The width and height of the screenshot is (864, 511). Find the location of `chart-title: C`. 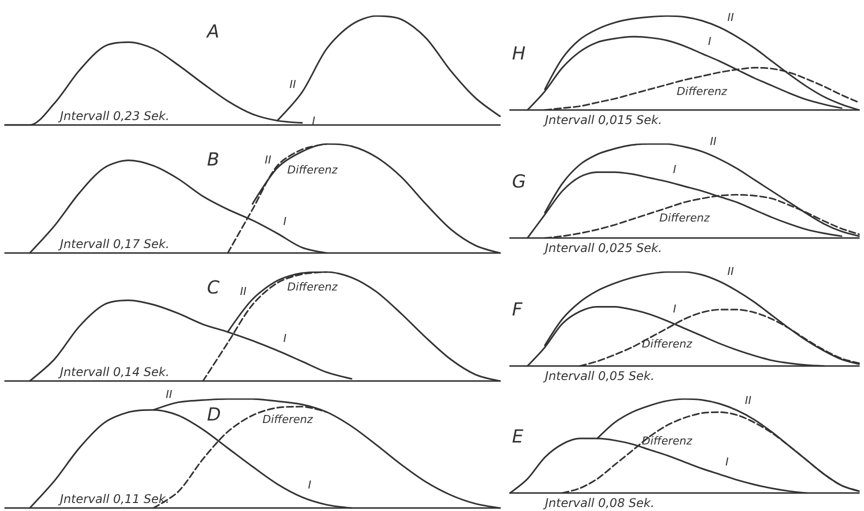

chart-title: C is located at coordinates (213, 287).